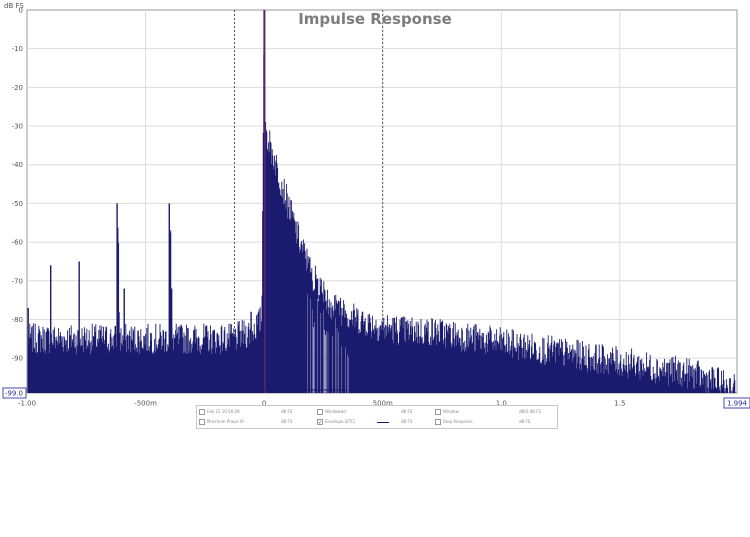  I want to click on x-max-box, so click(736, 403).